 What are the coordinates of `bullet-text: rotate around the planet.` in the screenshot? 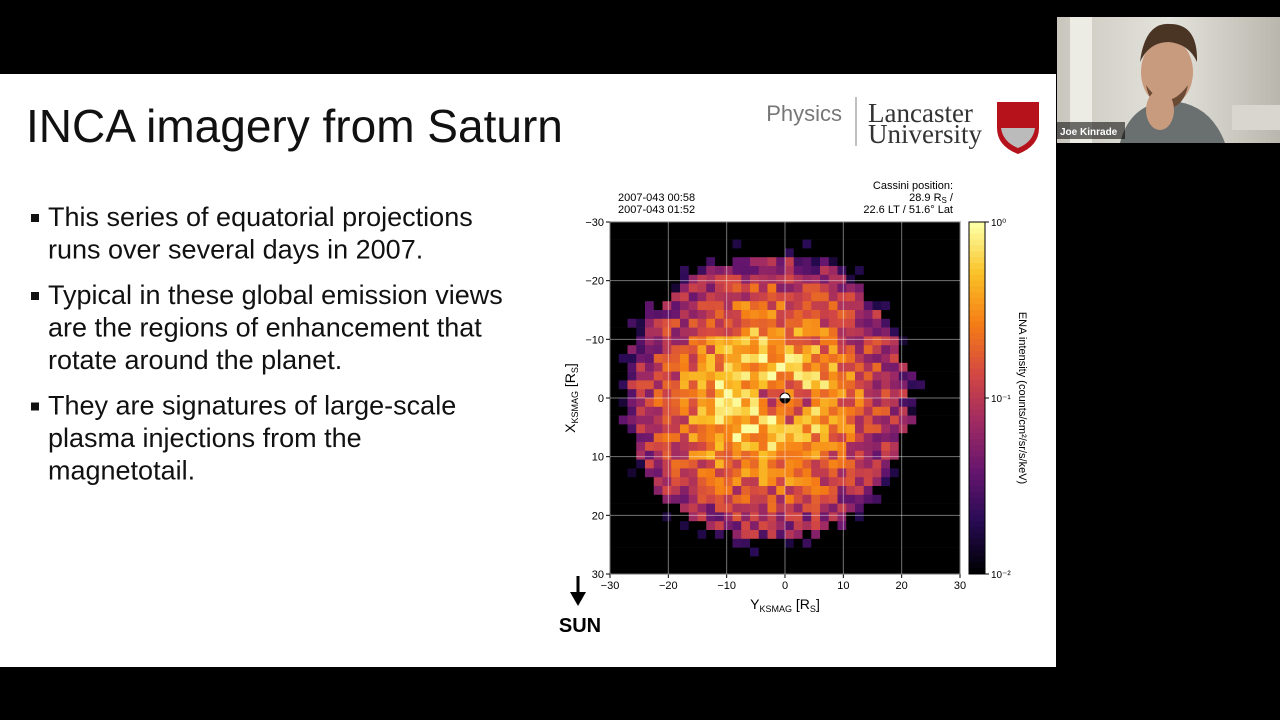 It's located at (195, 360).